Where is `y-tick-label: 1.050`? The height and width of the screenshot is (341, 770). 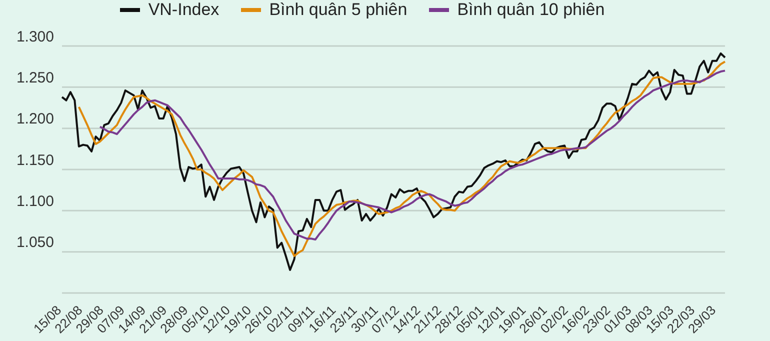 y-tick-label: 1.050 is located at coordinates (35, 243).